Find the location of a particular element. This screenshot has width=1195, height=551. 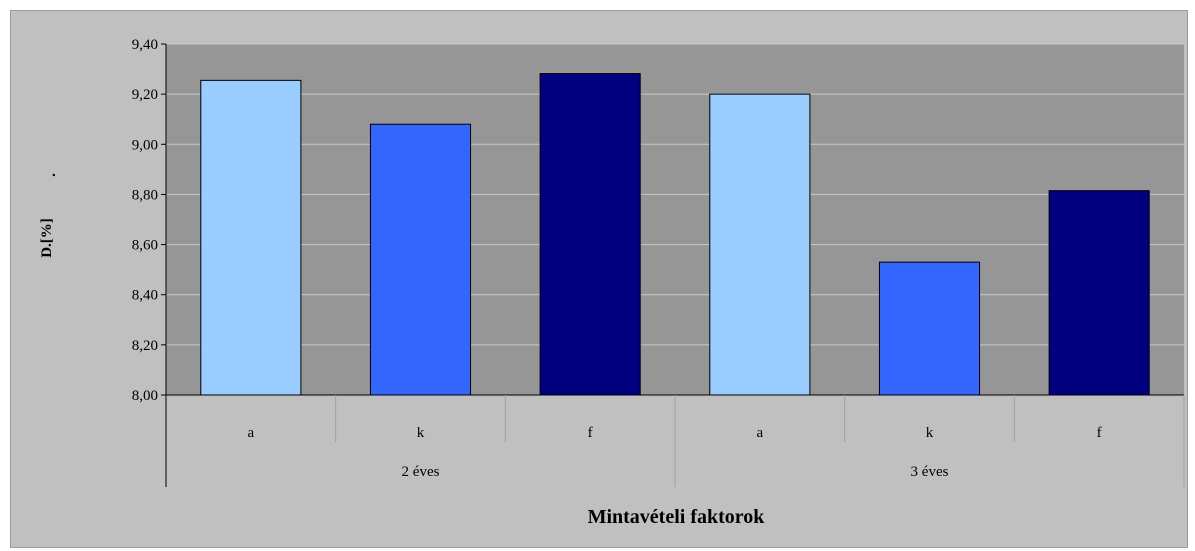

x-axis-title: Mintavételi faktorok is located at coordinates (677, 517).